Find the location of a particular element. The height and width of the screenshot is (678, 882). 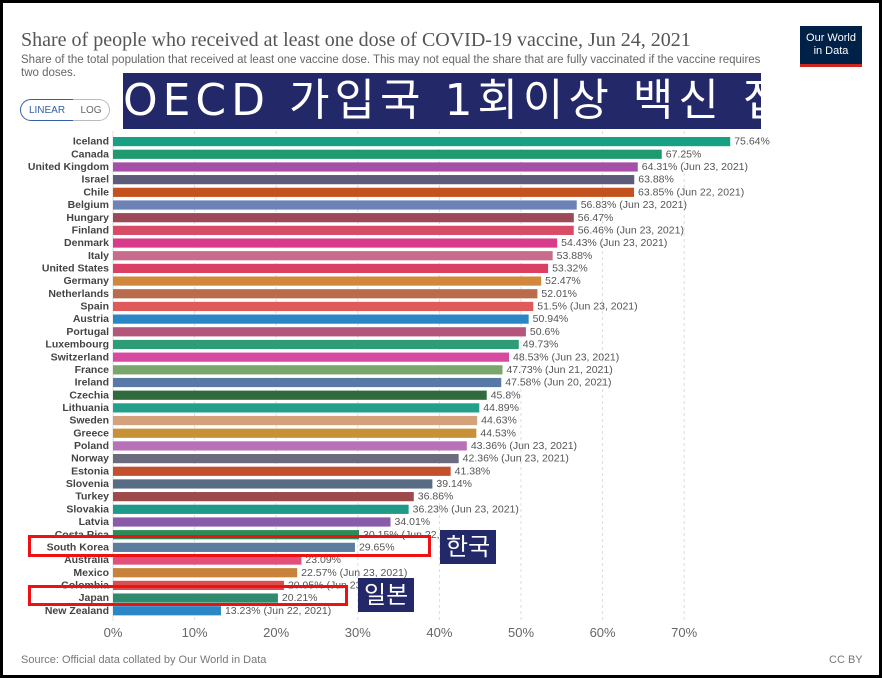

category-label: United Kingdom is located at coordinates (68, 167).